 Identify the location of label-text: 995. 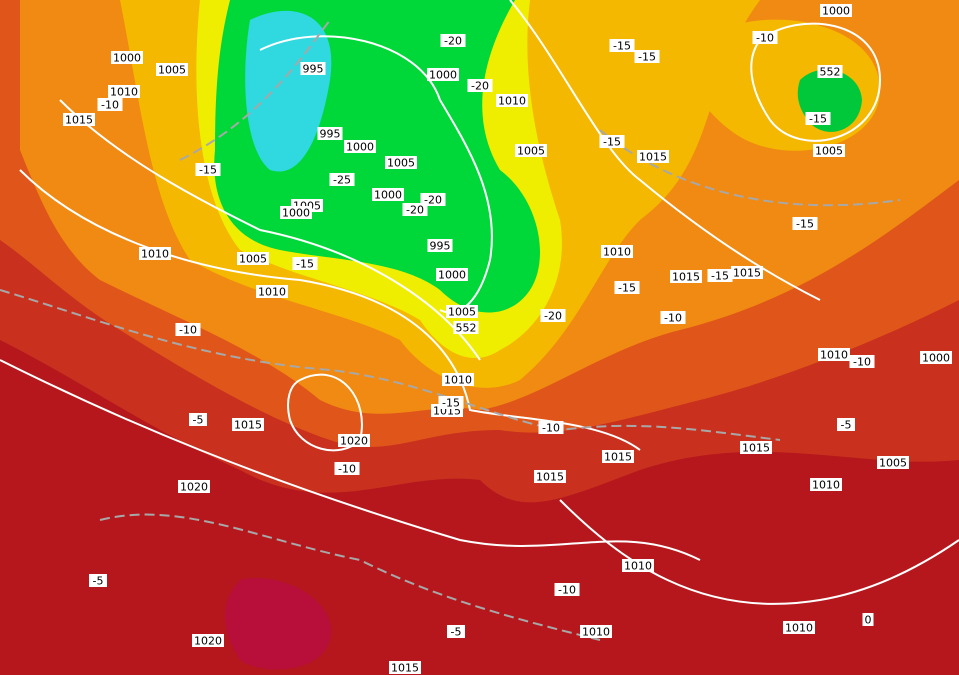
(313, 69).